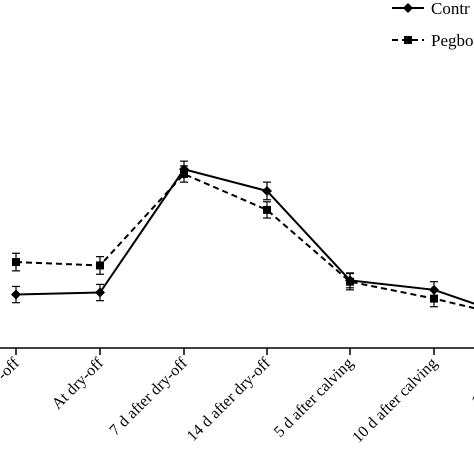 The image size is (474, 474). Describe the element at coordinates (11, 368) in the screenshot. I see `x-tick-label: -off` at that location.